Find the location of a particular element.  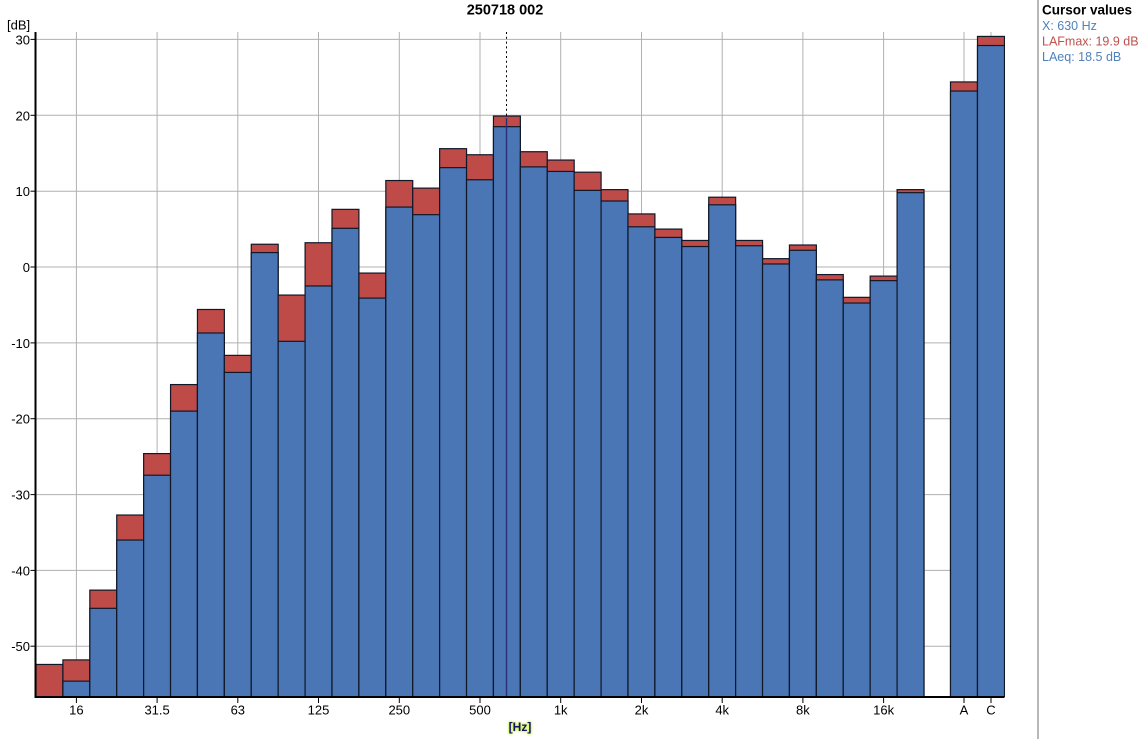

svg-text: 20 is located at coordinates (23, 115).